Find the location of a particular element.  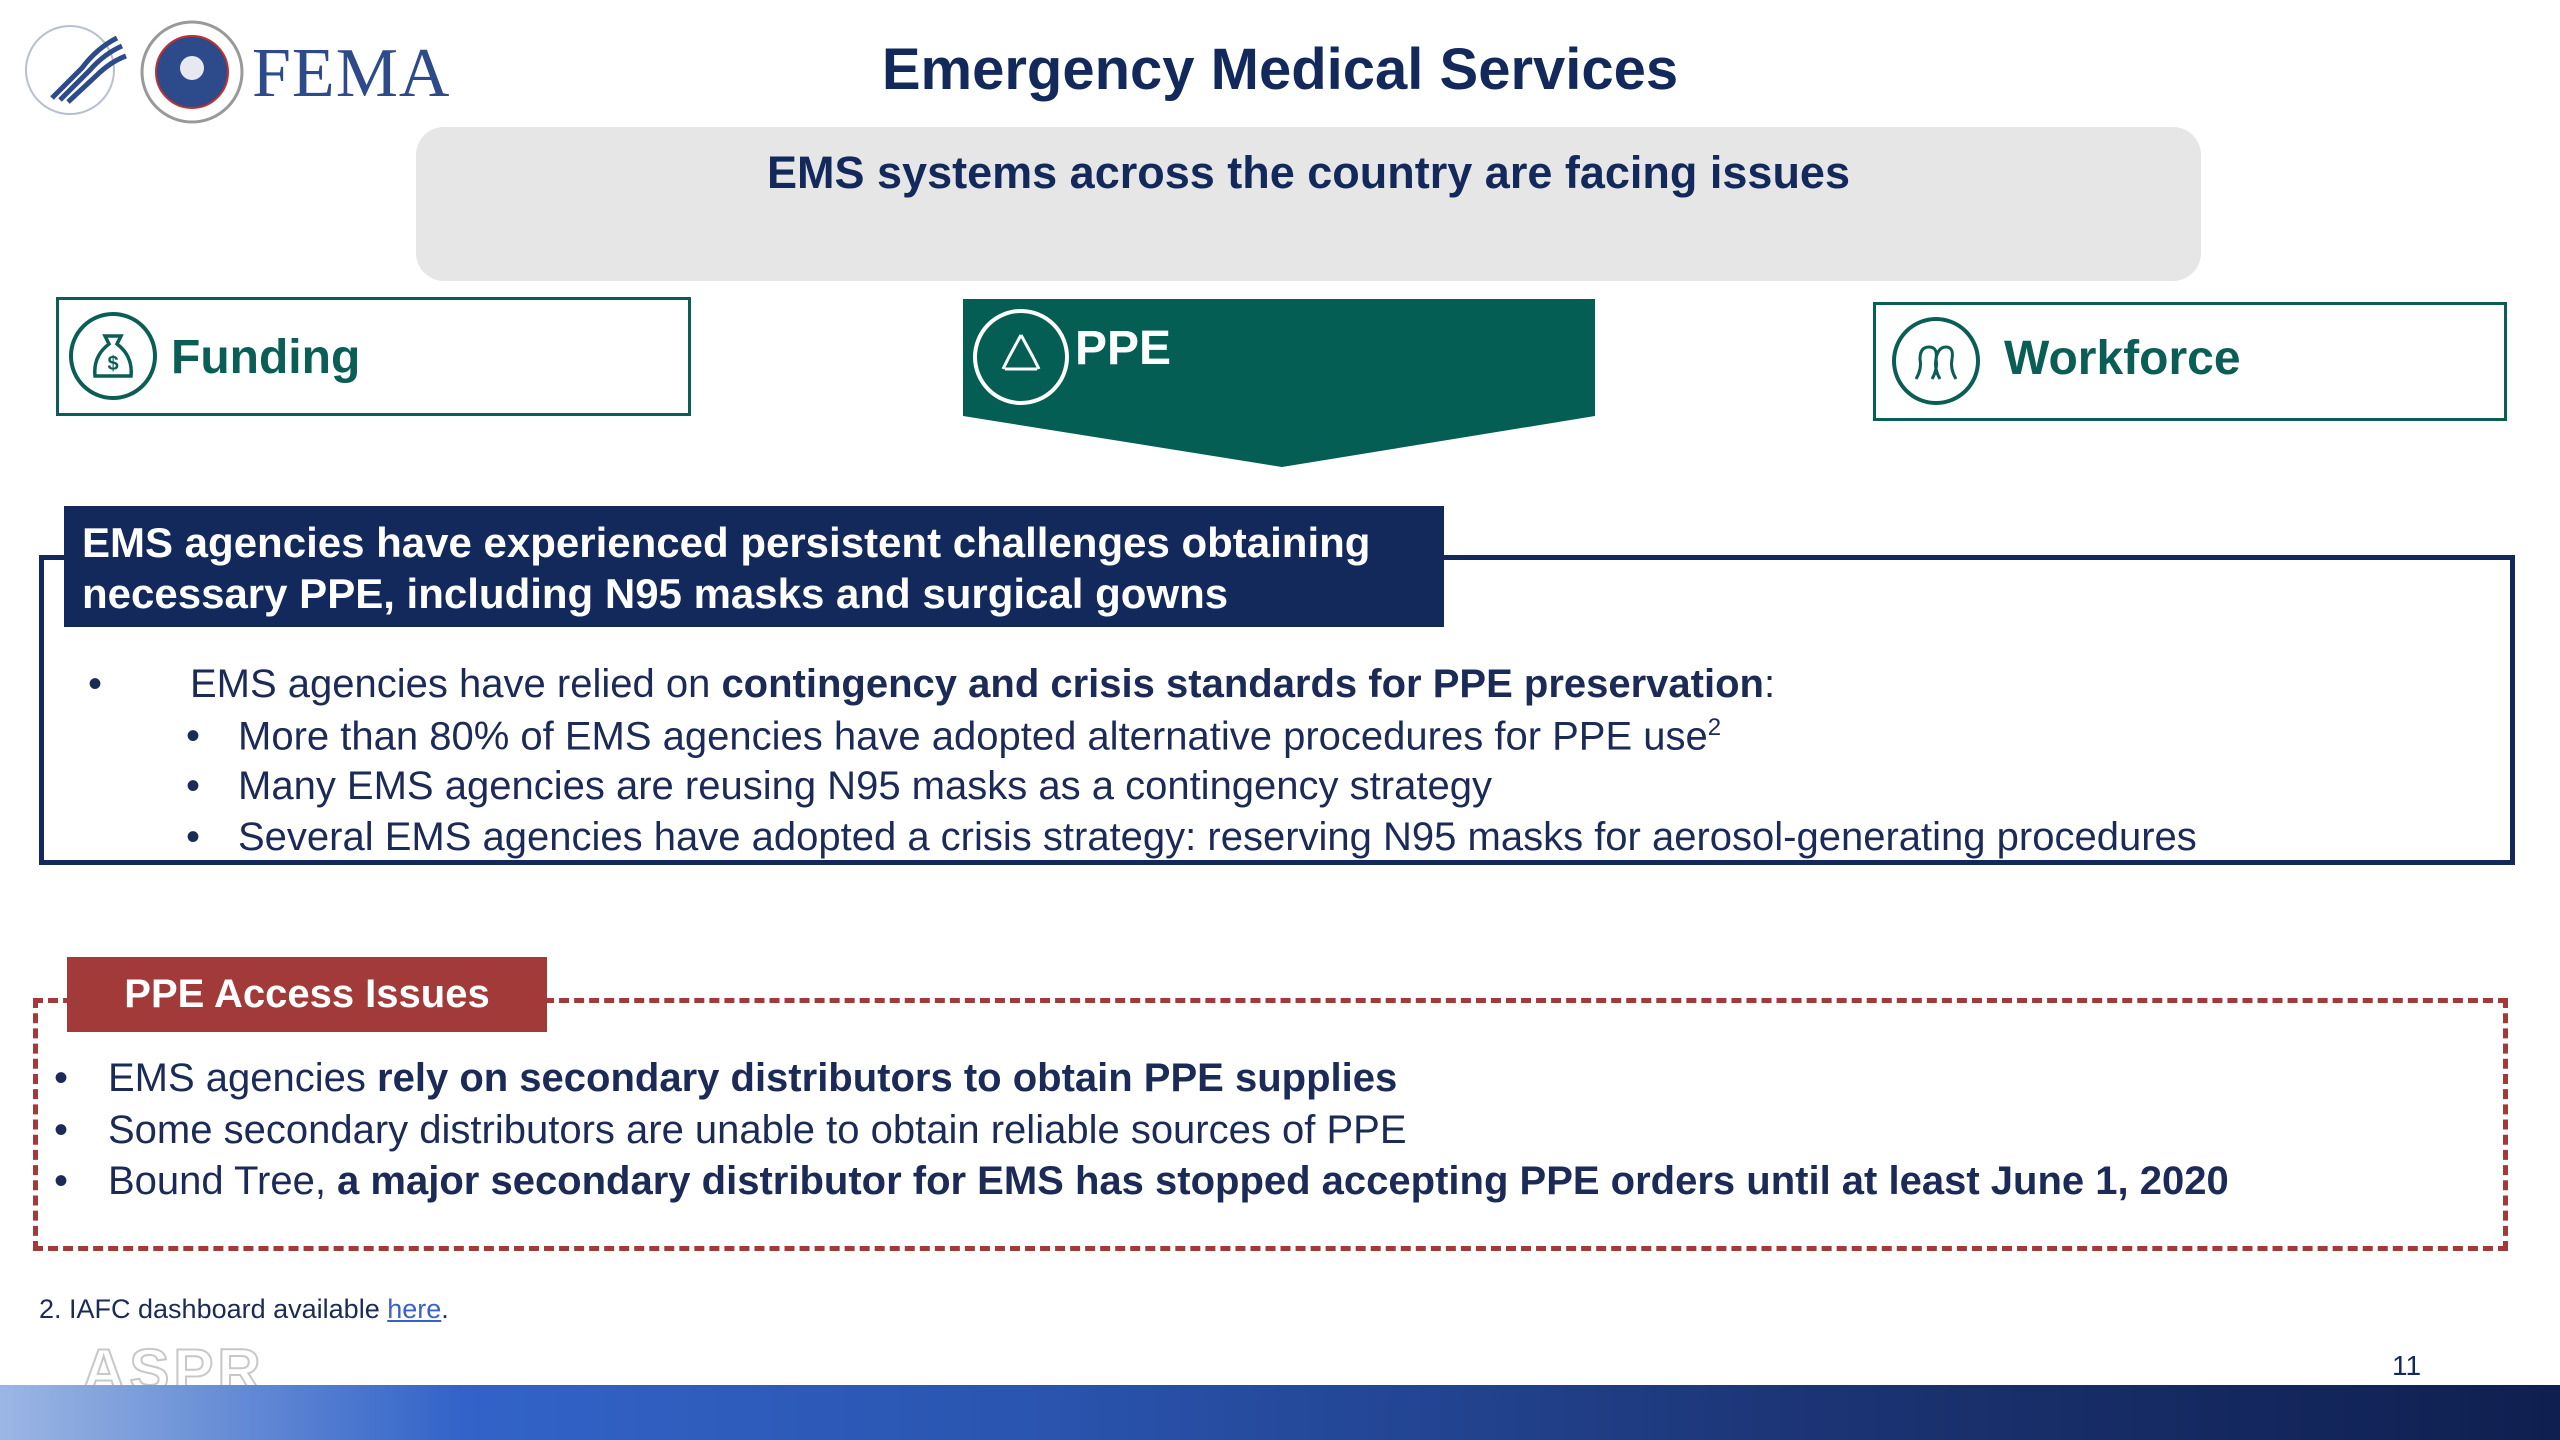

ppe-access-issues-heading: PPE Access Issues is located at coordinates (307, 994).